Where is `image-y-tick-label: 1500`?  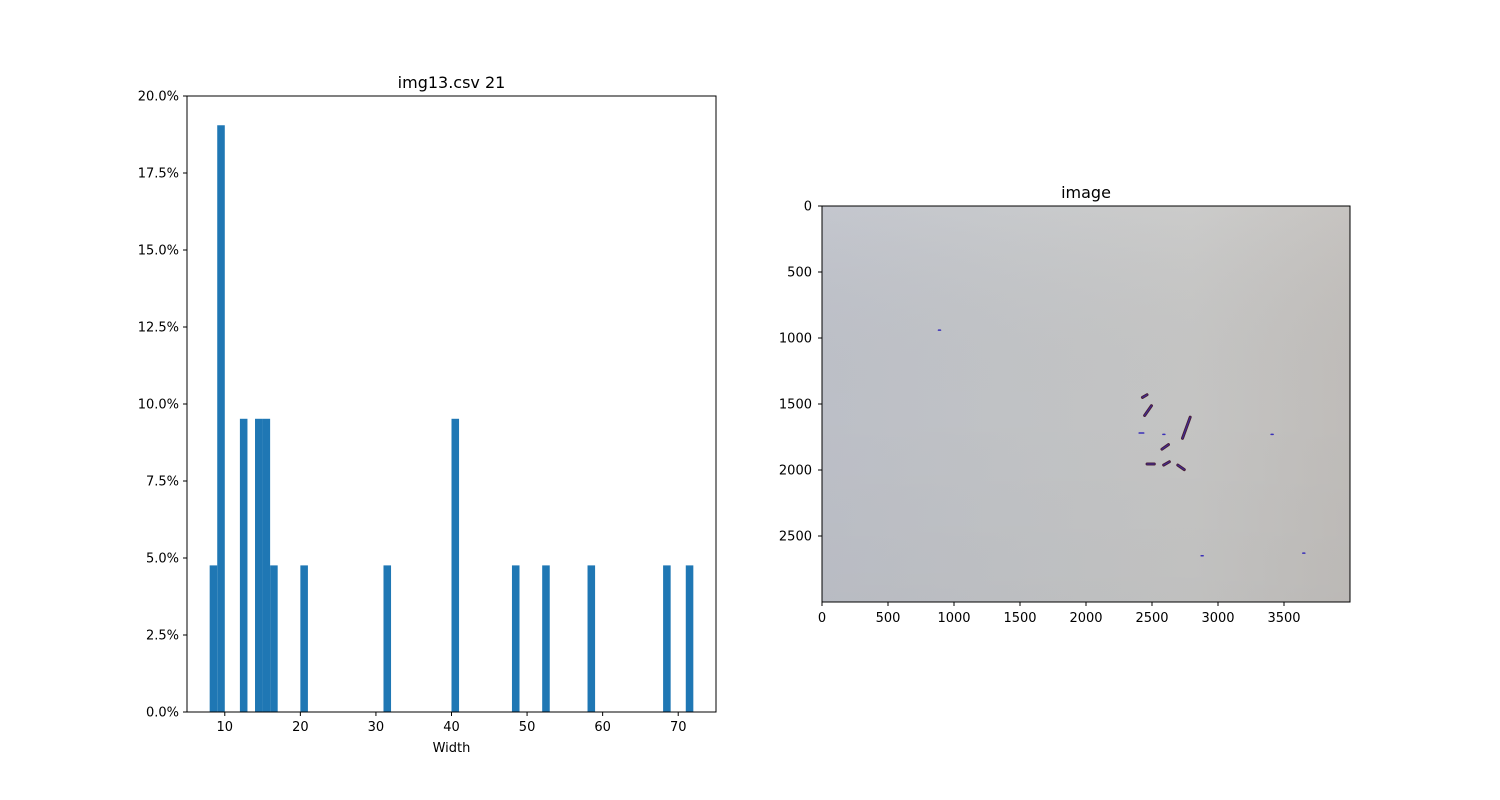 image-y-tick-label: 1500 is located at coordinates (795, 405).